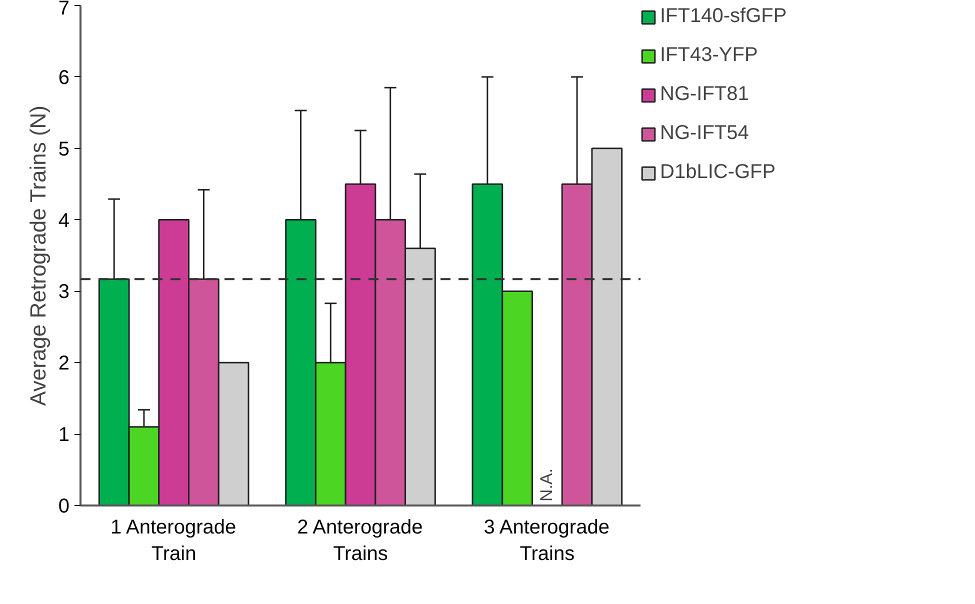 This screenshot has height=604, width=975. What do you see at coordinates (546, 485) in the screenshot?
I see `annotation: N.A.` at bounding box center [546, 485].